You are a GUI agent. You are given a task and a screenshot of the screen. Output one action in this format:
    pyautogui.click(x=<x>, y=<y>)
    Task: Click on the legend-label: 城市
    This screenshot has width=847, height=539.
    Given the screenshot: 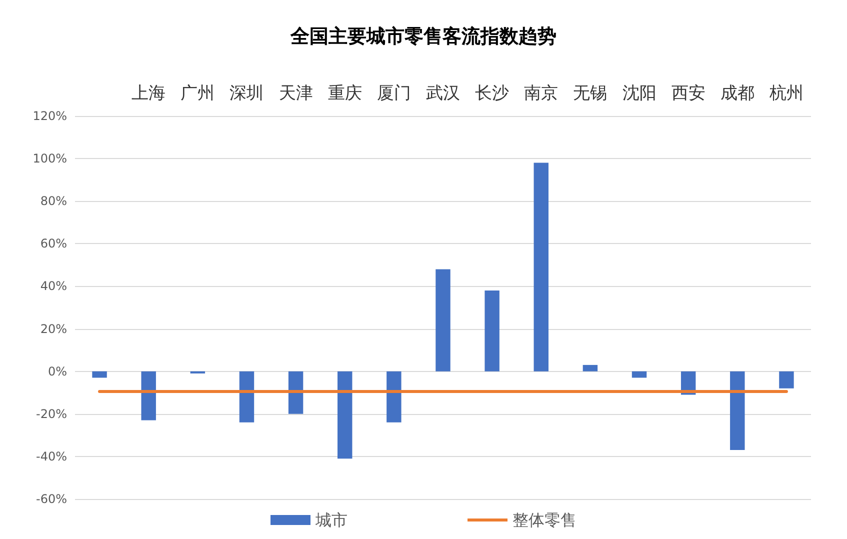 What is the action you would take?
    pyautogui.click(x=331, y=520)
    